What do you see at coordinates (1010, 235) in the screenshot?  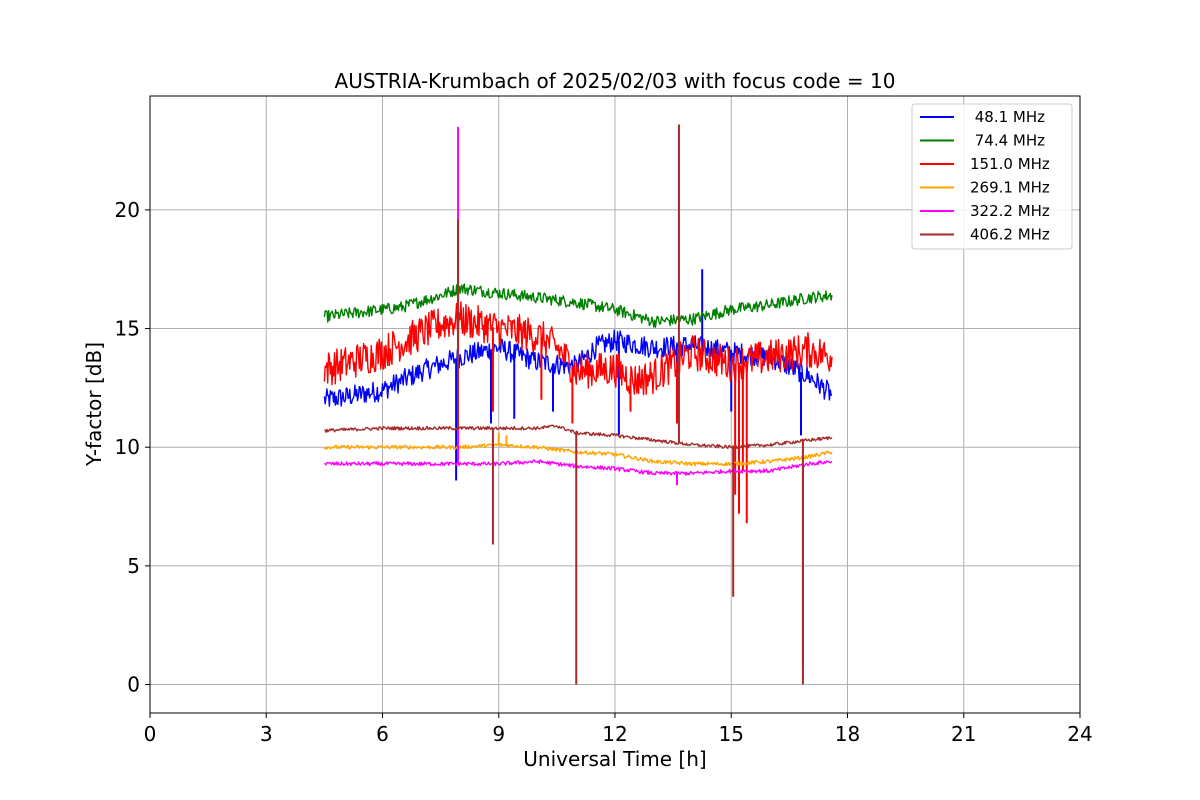 I see `legend-label: 406.2 MHz` at bounding box center [1010, 235].